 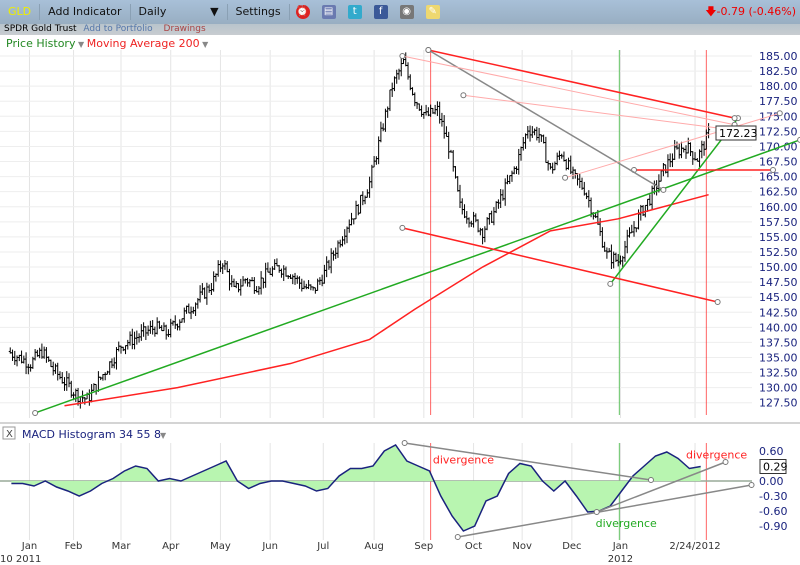 I want to click on close-icon: X, so click(x=9, y=434).